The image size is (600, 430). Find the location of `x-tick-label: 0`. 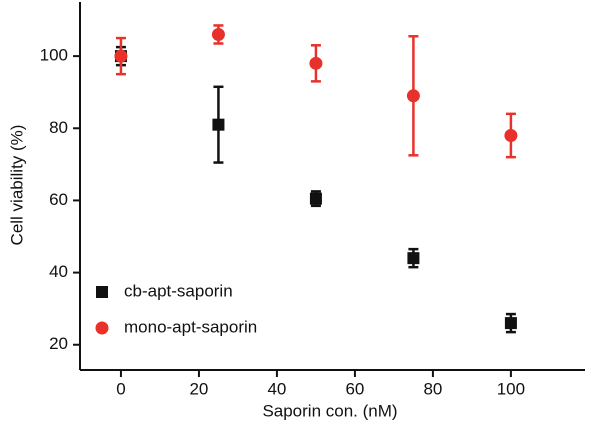

x-tick-label: 0 is located at coordinates (120, 388).